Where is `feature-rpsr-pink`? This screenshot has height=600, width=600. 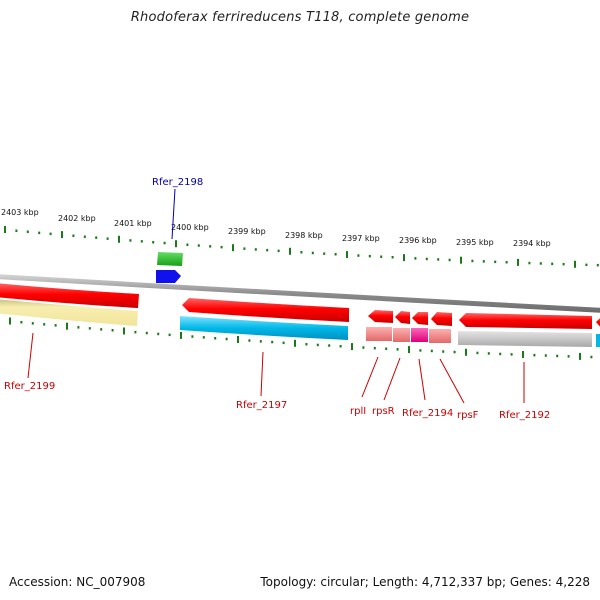
feature-rpsr-pink is located at coordinates (401, 335).